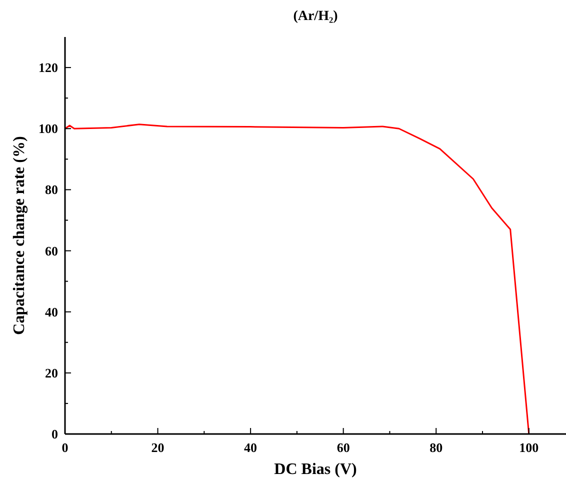  Describe the element at coordinates (529, 447) in the screenshot. I see `x-tick-label: 100` at that location.